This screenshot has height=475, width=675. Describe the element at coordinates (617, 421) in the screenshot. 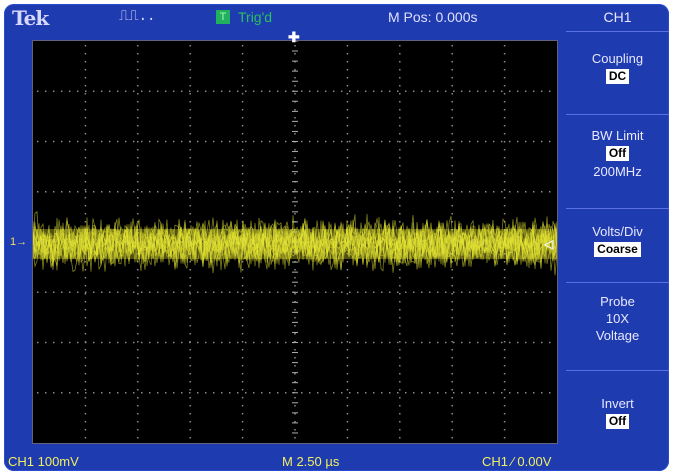

I see `invert-value: Off` at that location.